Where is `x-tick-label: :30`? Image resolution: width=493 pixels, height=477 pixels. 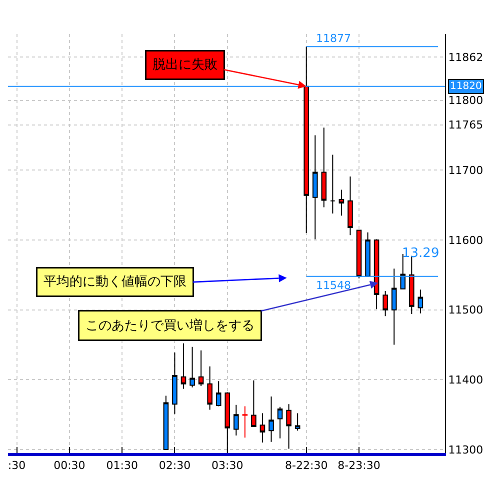
x-tick-label: :30 is located at coordinates (17, 465).